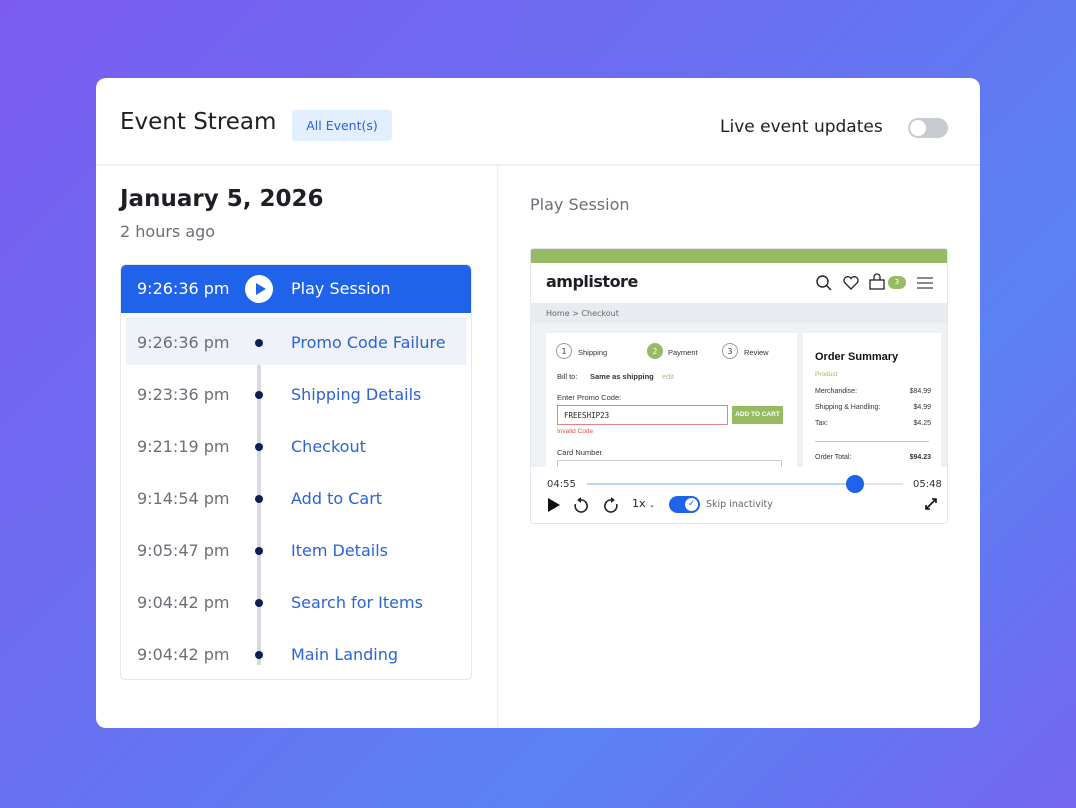 The image size is (1076, 808). I want to click on card-number-label: Card Number, so click(580, 452).